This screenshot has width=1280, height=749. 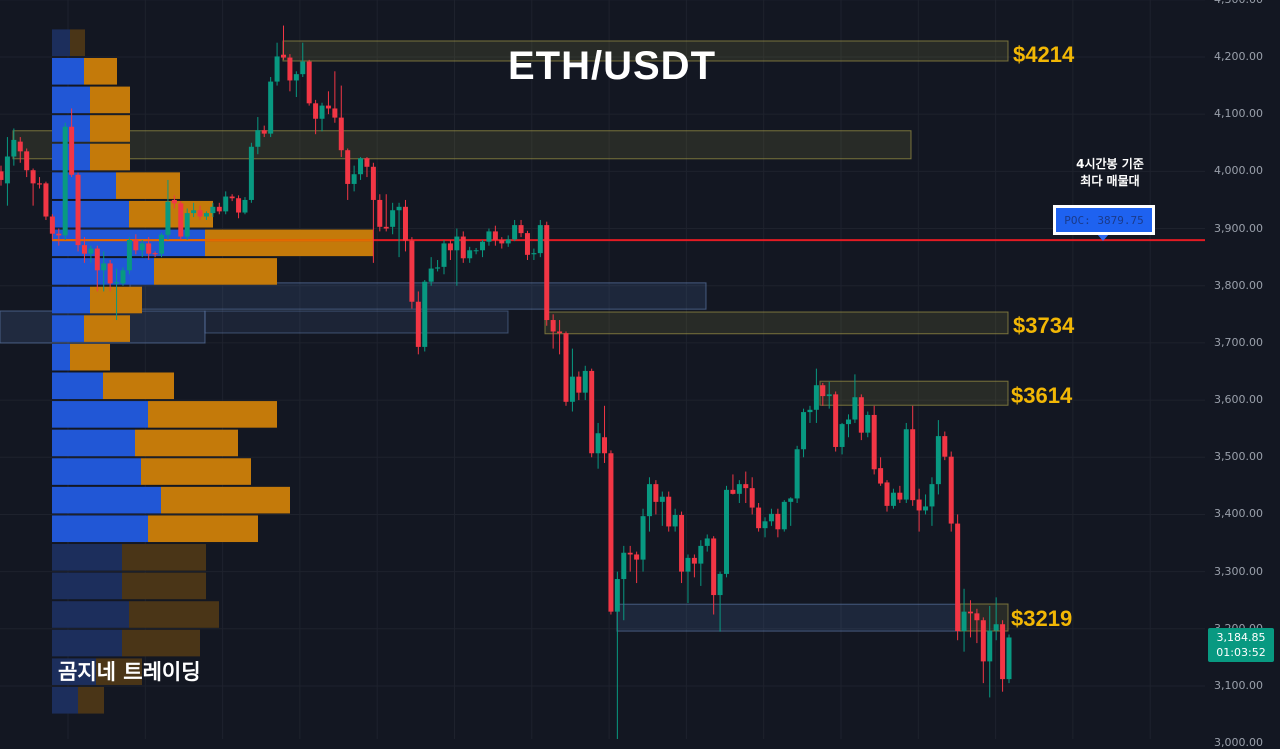 What do you see at coordinates (1044, 325) in the screenshot?
I see `level-label-3734: $3734` at bounding box center [1044, 325].